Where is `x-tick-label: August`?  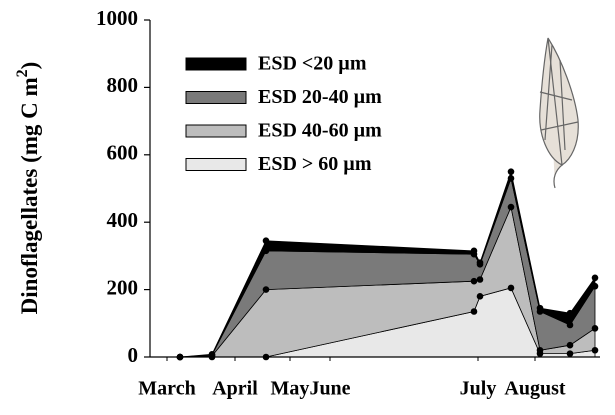 x-tick-label: August is located at coordinates (534, 389).